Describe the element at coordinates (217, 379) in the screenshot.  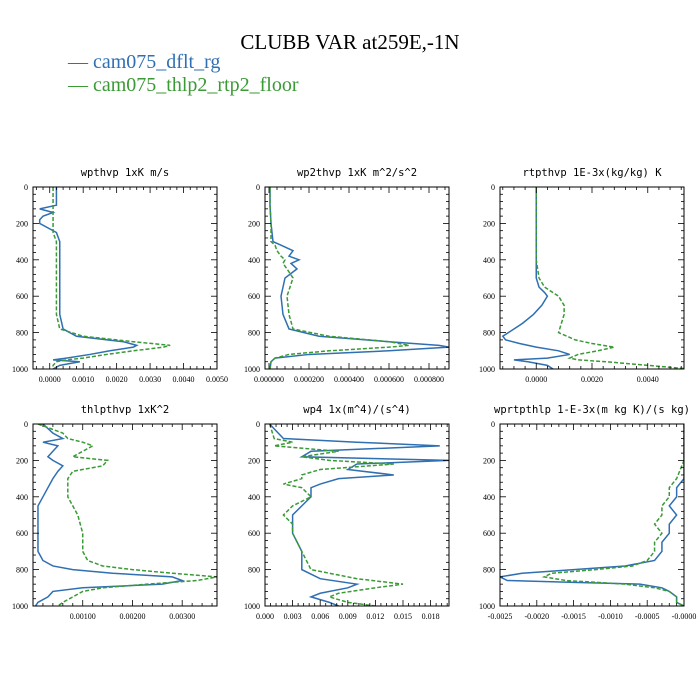
I see `x-tick-label: 0.0050` at that location.